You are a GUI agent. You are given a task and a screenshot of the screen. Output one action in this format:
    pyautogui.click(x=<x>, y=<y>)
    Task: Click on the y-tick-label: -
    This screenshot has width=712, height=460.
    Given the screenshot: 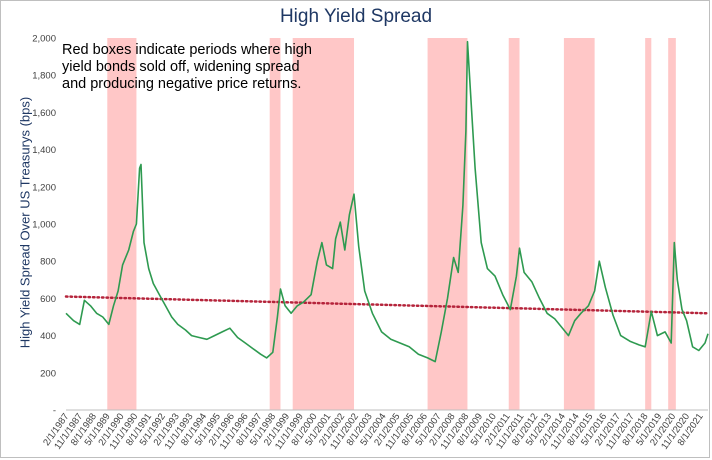 What is the action you would take?
    pyautogui.click(x=54, y=411)
    